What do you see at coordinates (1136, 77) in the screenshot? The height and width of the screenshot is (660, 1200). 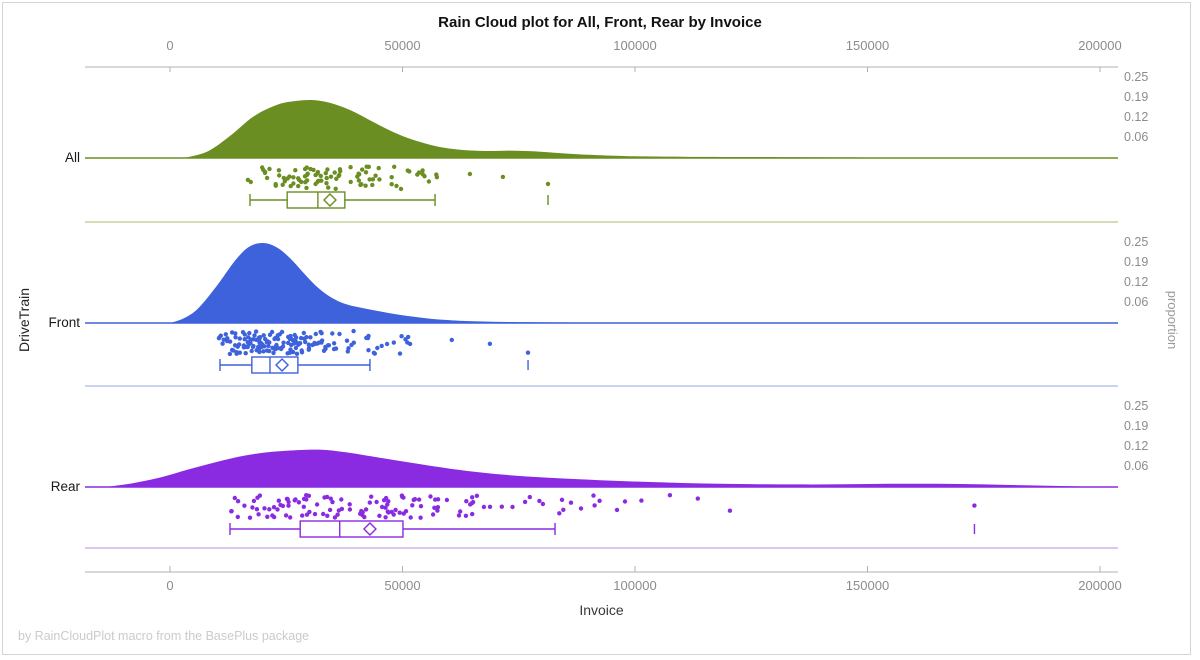 I see `proportion-tick-label: 0.25` at bounding box center [1136, 77].